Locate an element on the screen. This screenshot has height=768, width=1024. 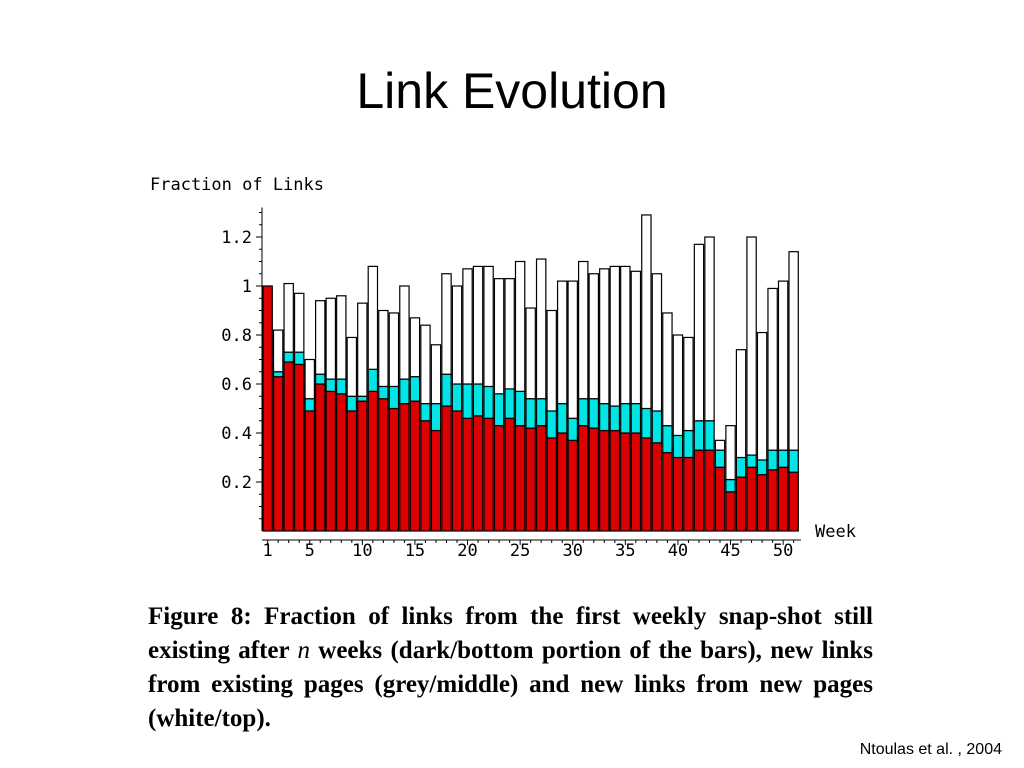
slide-title: Link Evolution is located at coordinates (512, 91).